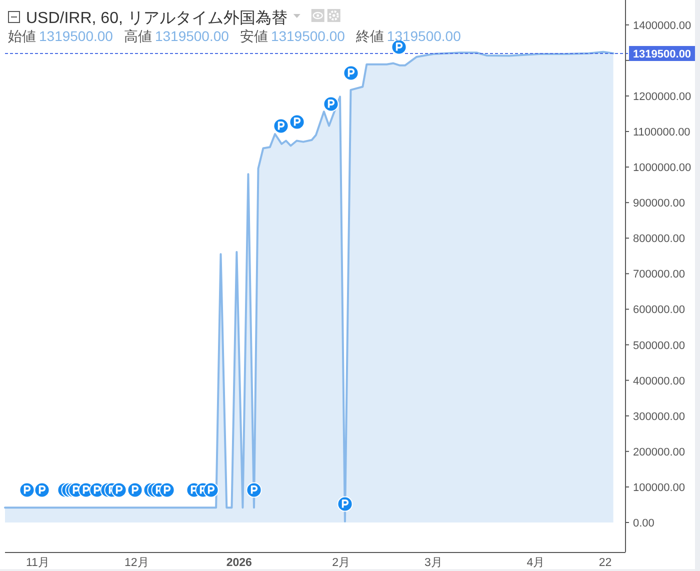 This screenshot has height=571, width=700. Describe the element at coordinates (662, 96) in the screenshot. I see `y-tick-label: 1200000.00` at that location.